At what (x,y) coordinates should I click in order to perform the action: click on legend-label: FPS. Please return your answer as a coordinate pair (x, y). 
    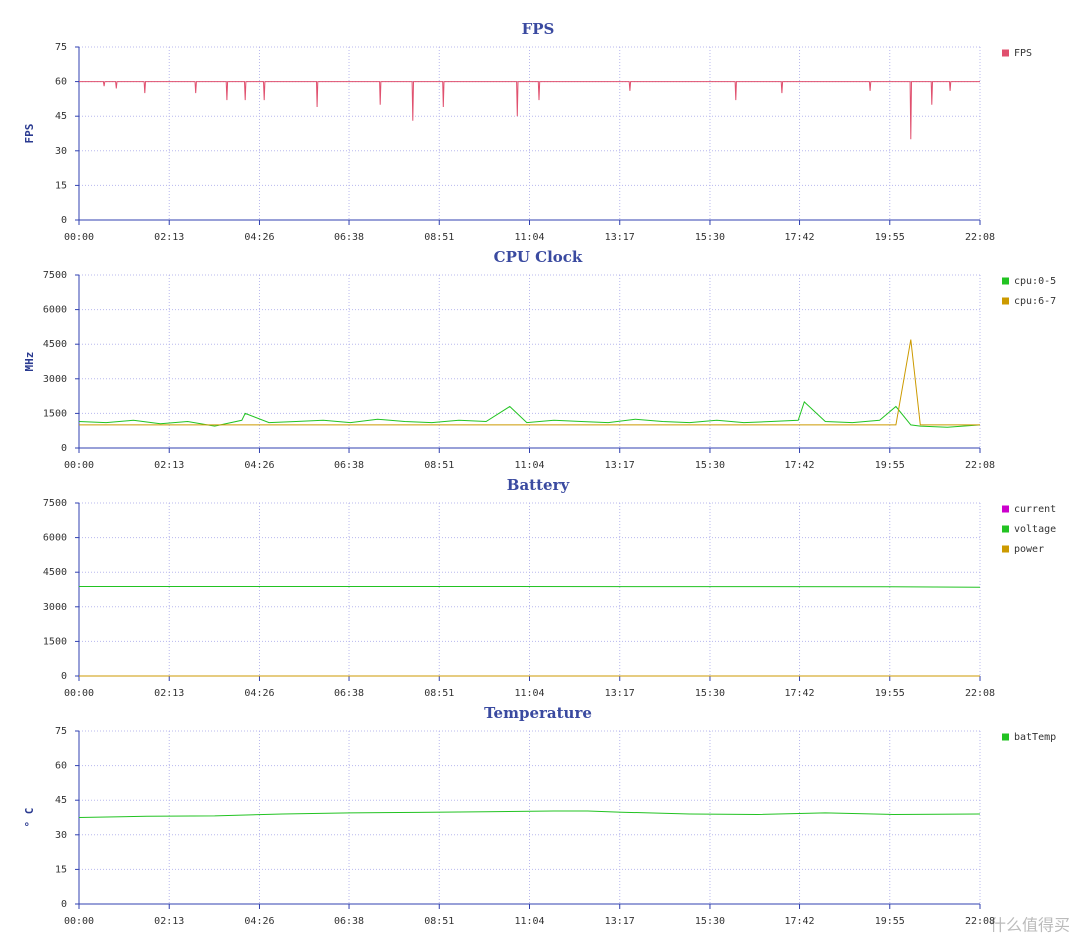
    Looking at the image, I should click on (1023, 53).